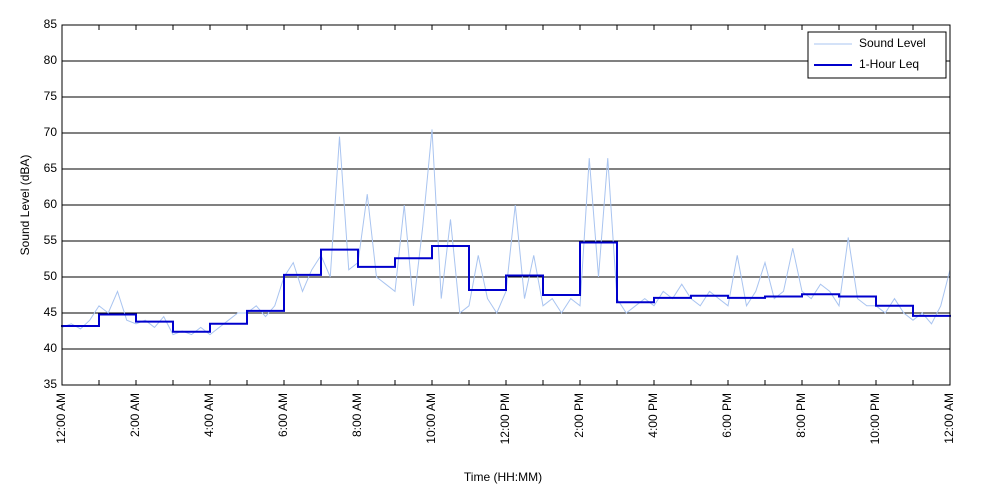  Describe the element at coordinates (503, 477) in the screenshot. I see `x-axis-title: Time (HH:MM)` at that location.